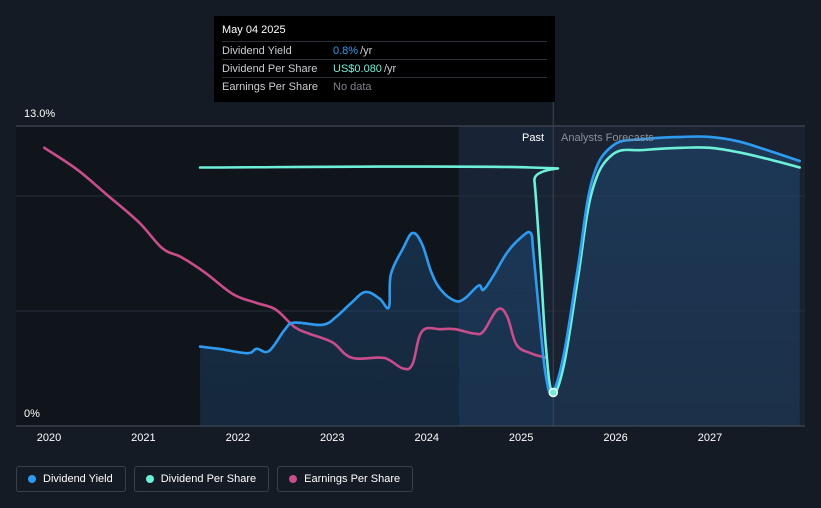 This screenshot has height=508, width=821. Describe the element at coordinates (332, 438) in the screenshot. I see `x-tick-label: 2023` at that location.